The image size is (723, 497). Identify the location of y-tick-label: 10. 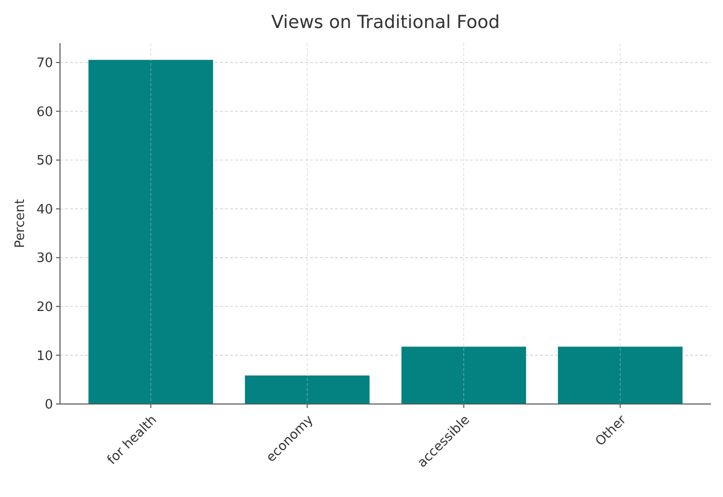
(44, 356).